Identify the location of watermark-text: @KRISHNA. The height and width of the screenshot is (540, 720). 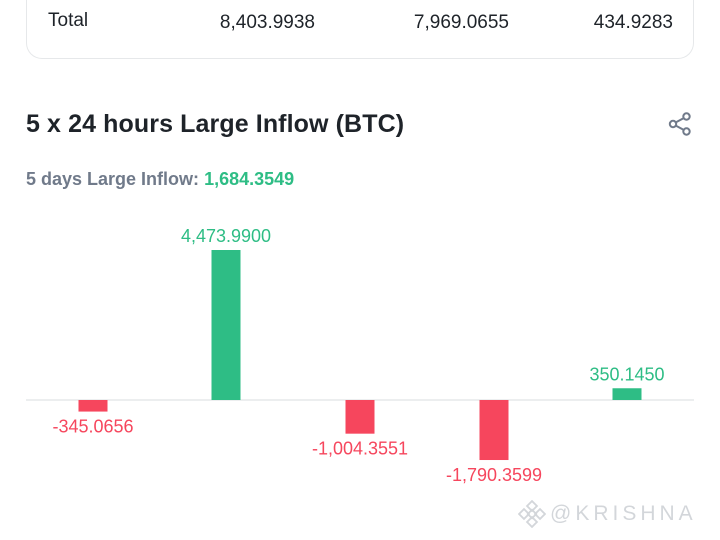
(623, 513).